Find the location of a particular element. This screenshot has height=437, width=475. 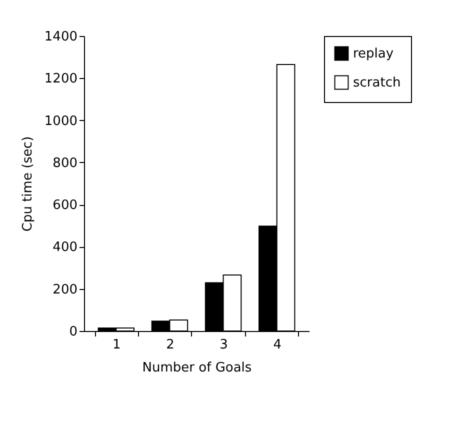

y-tick-label: 1000 is located at coordinates (61, 121).